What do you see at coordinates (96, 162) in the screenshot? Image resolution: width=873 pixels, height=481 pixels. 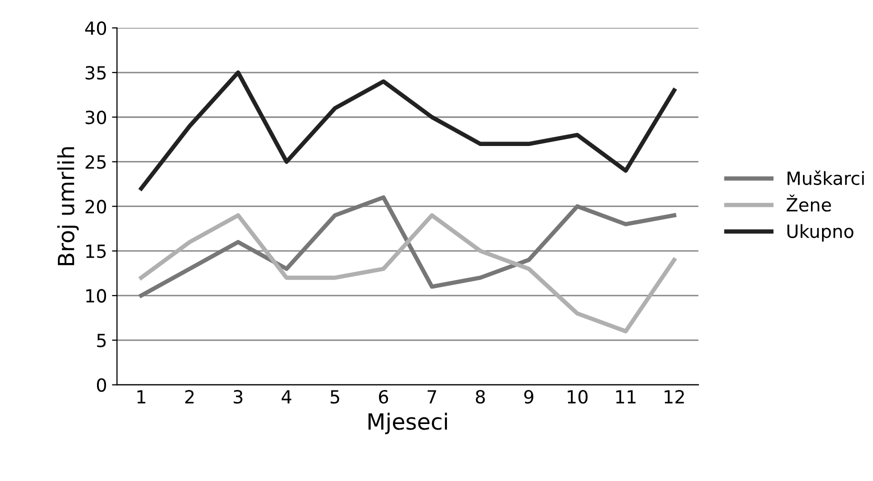 I see `y-tick-label: 25` at bounding box center [96, 162].